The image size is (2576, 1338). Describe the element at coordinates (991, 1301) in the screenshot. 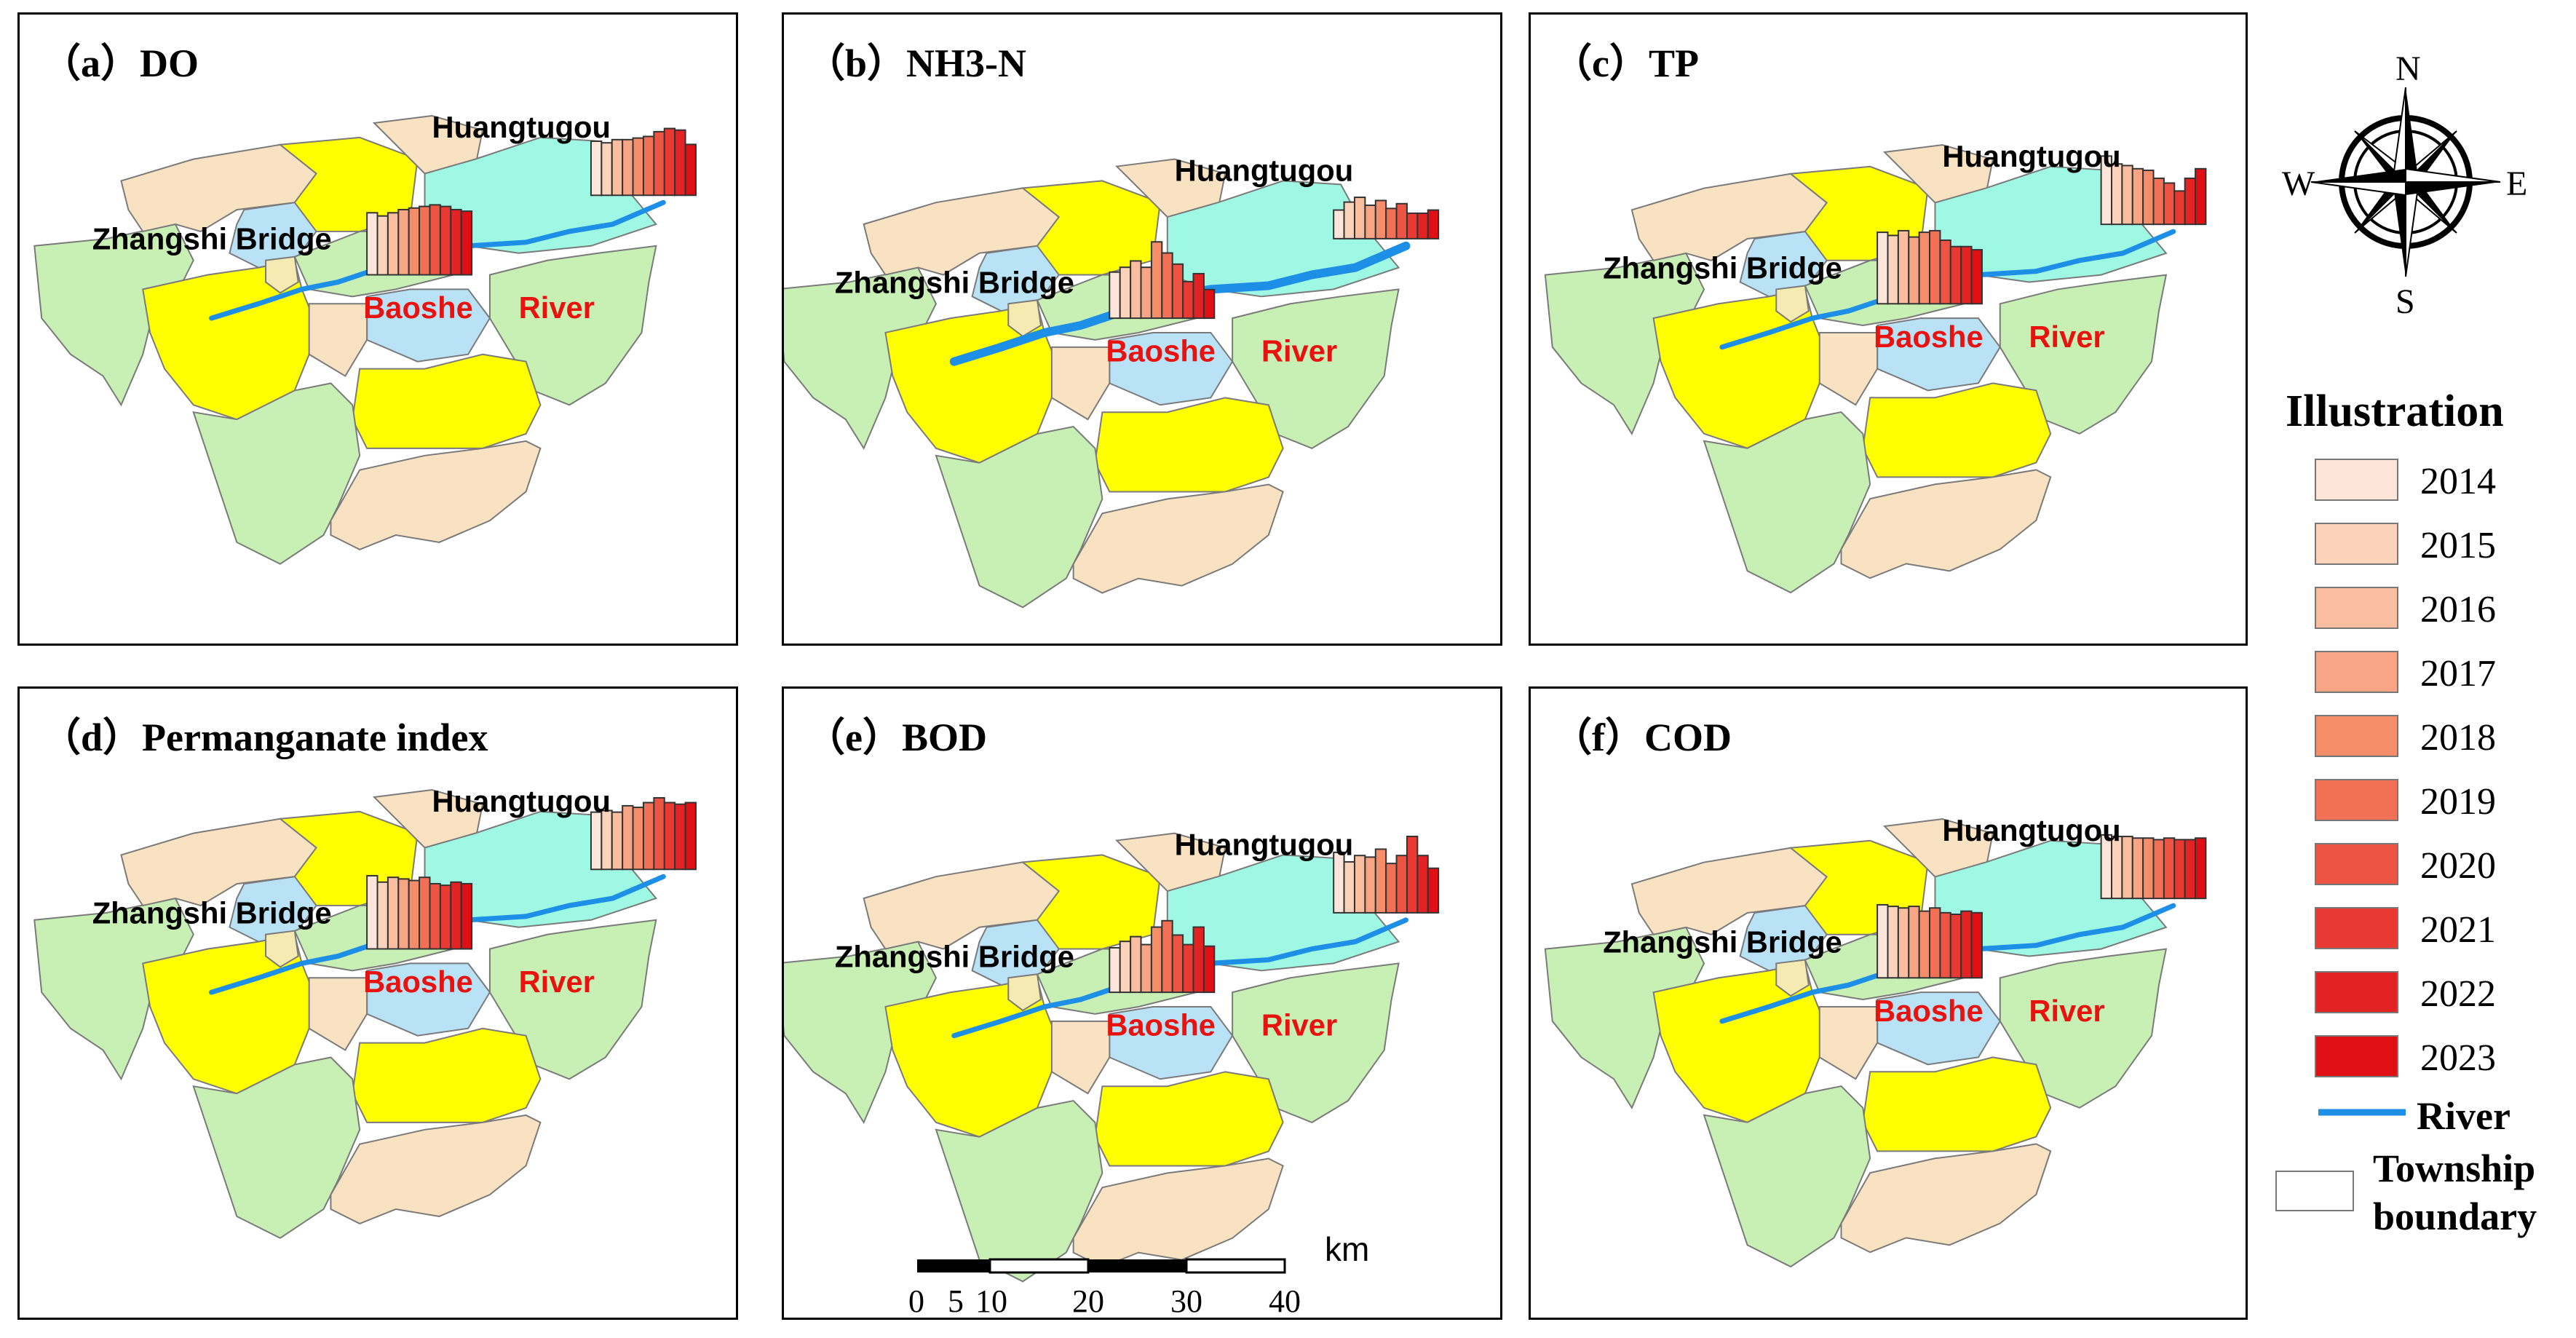

I see `scale-tick: 10` at that location.